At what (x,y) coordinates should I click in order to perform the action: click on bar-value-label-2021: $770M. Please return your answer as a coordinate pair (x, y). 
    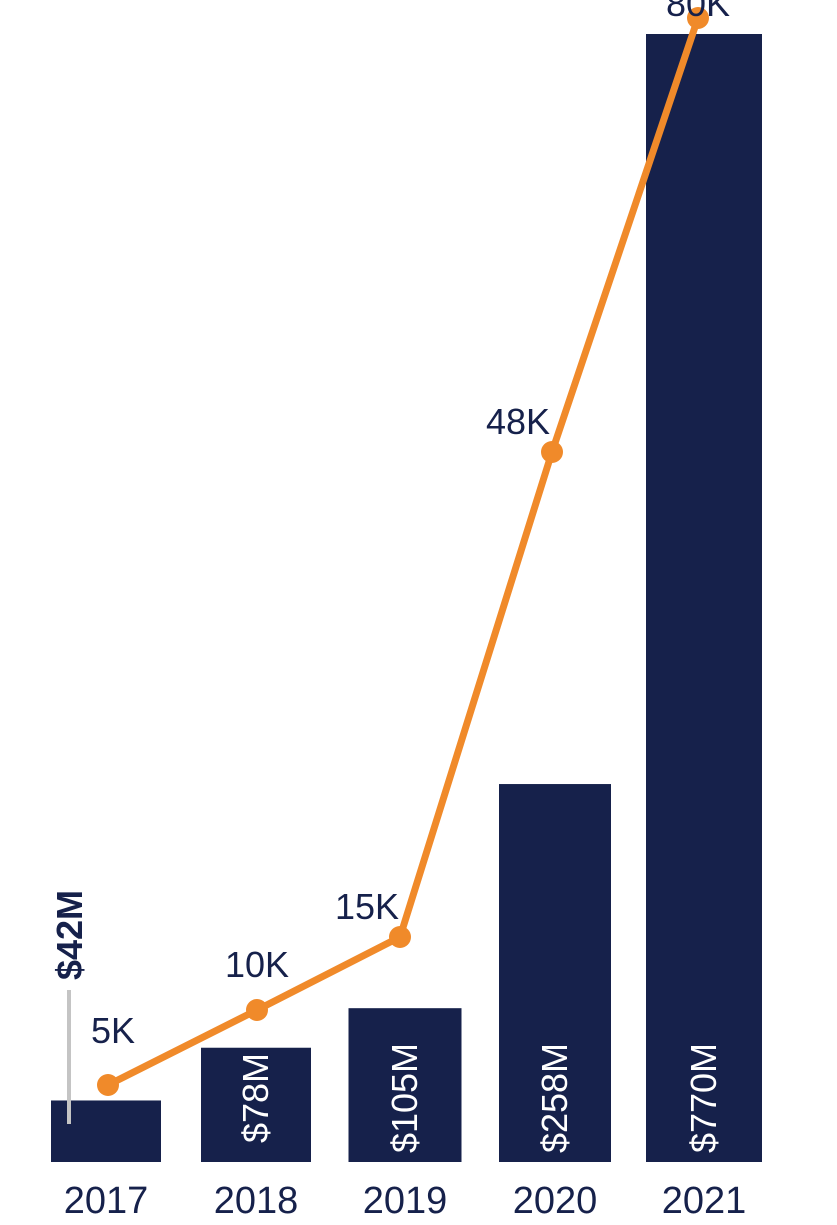
    Looking at the image, I should click on (703, 1098).